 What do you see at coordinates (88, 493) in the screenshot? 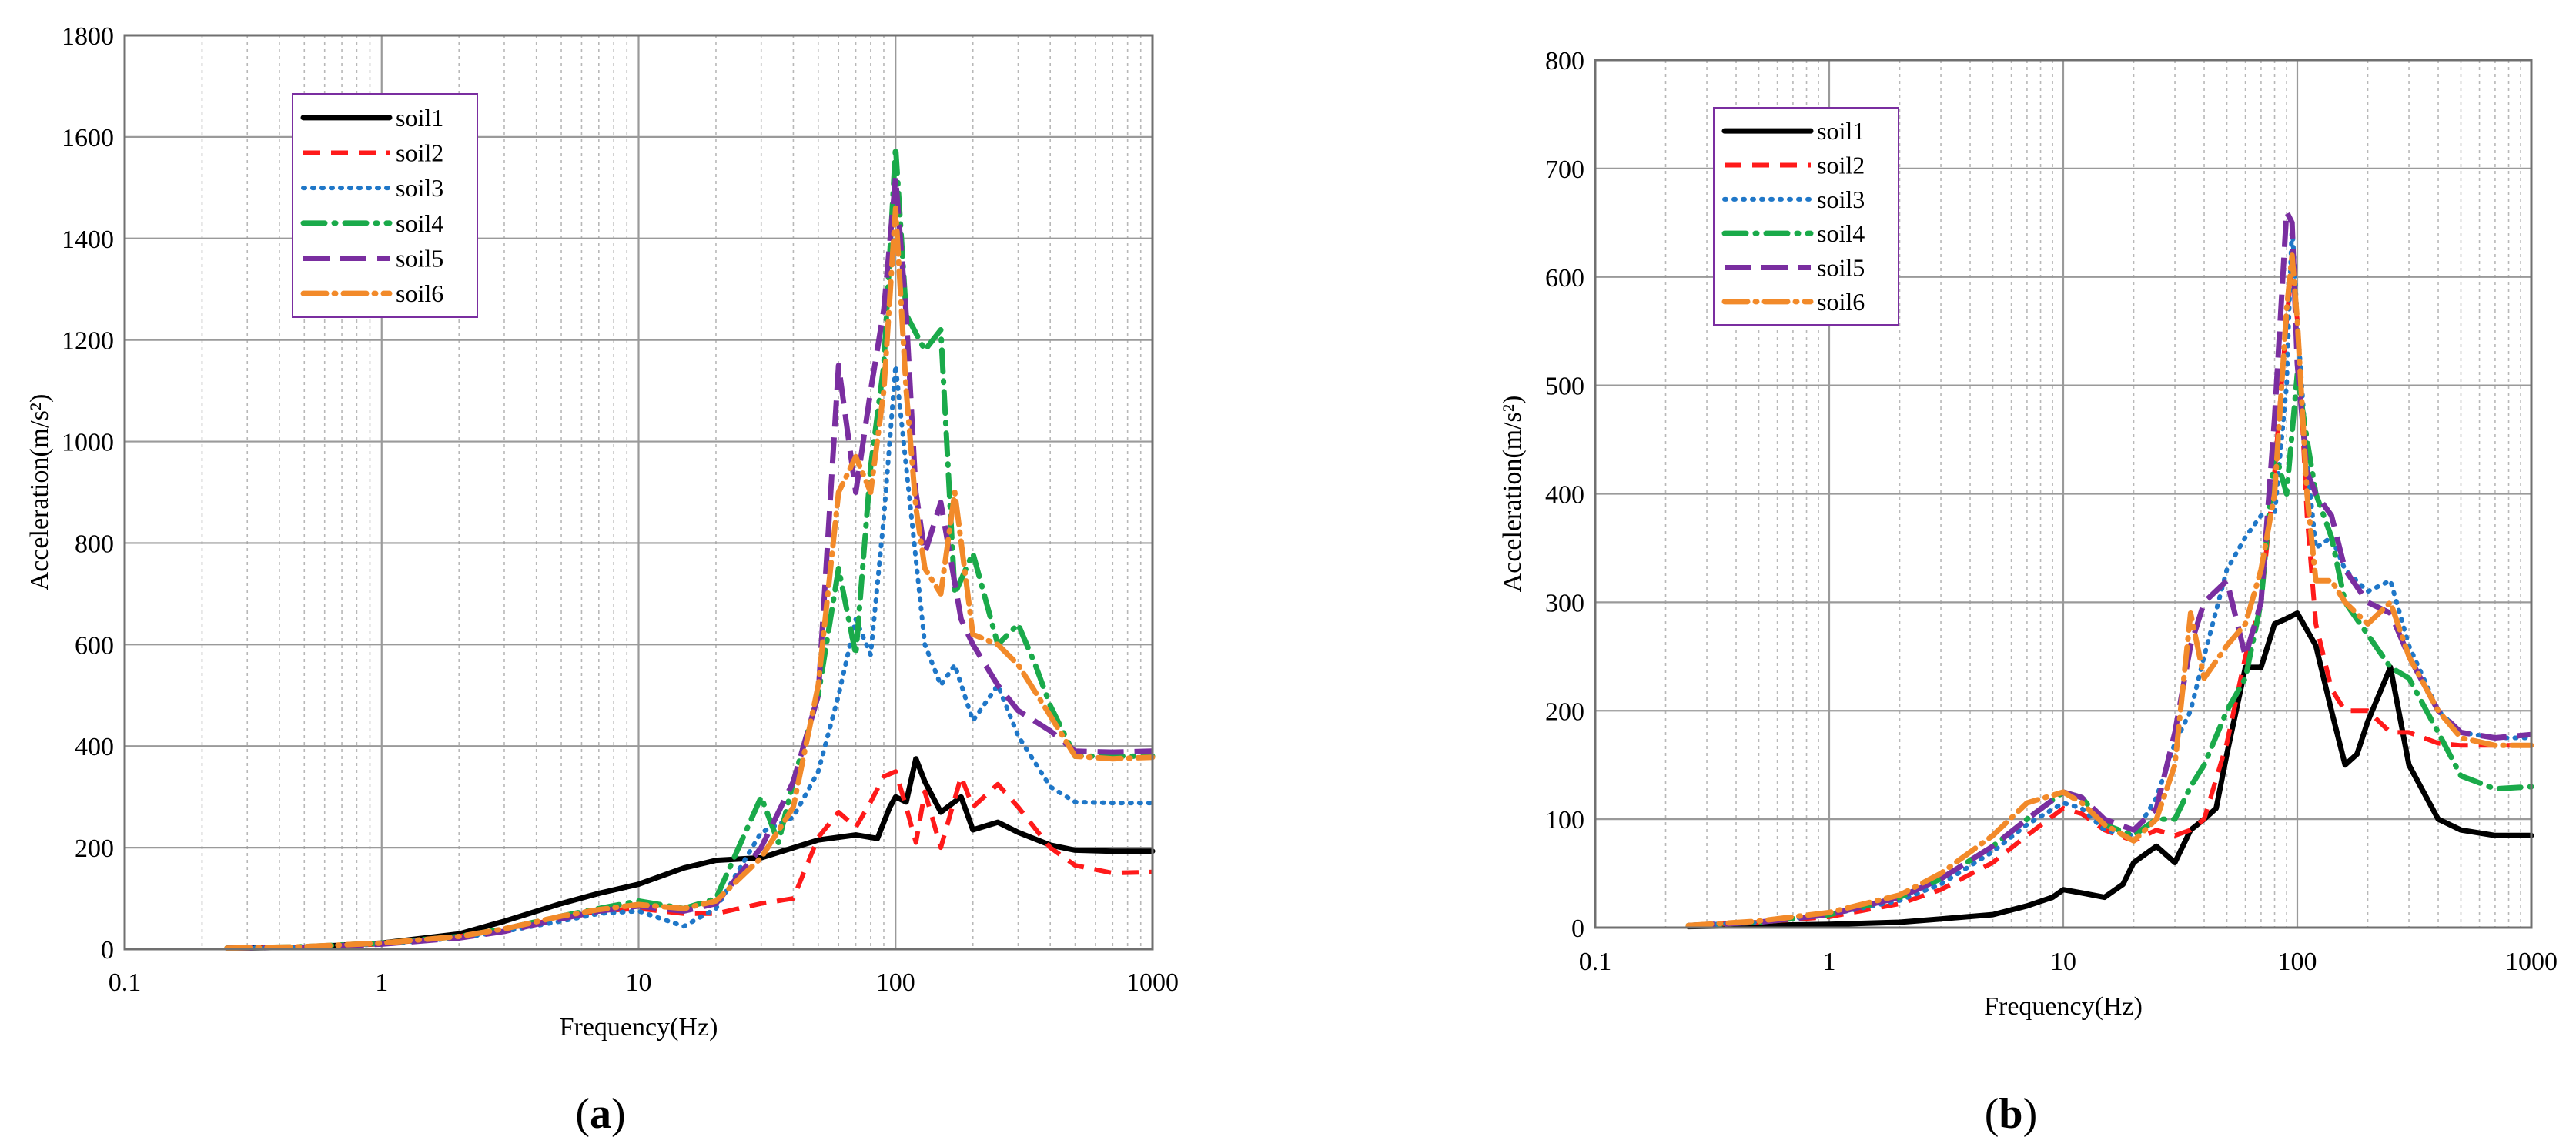
I see `y-tick-labels: 0 200 400 600 800 1000 1200 1400 1600 1800` at bounding box center [88, 493].